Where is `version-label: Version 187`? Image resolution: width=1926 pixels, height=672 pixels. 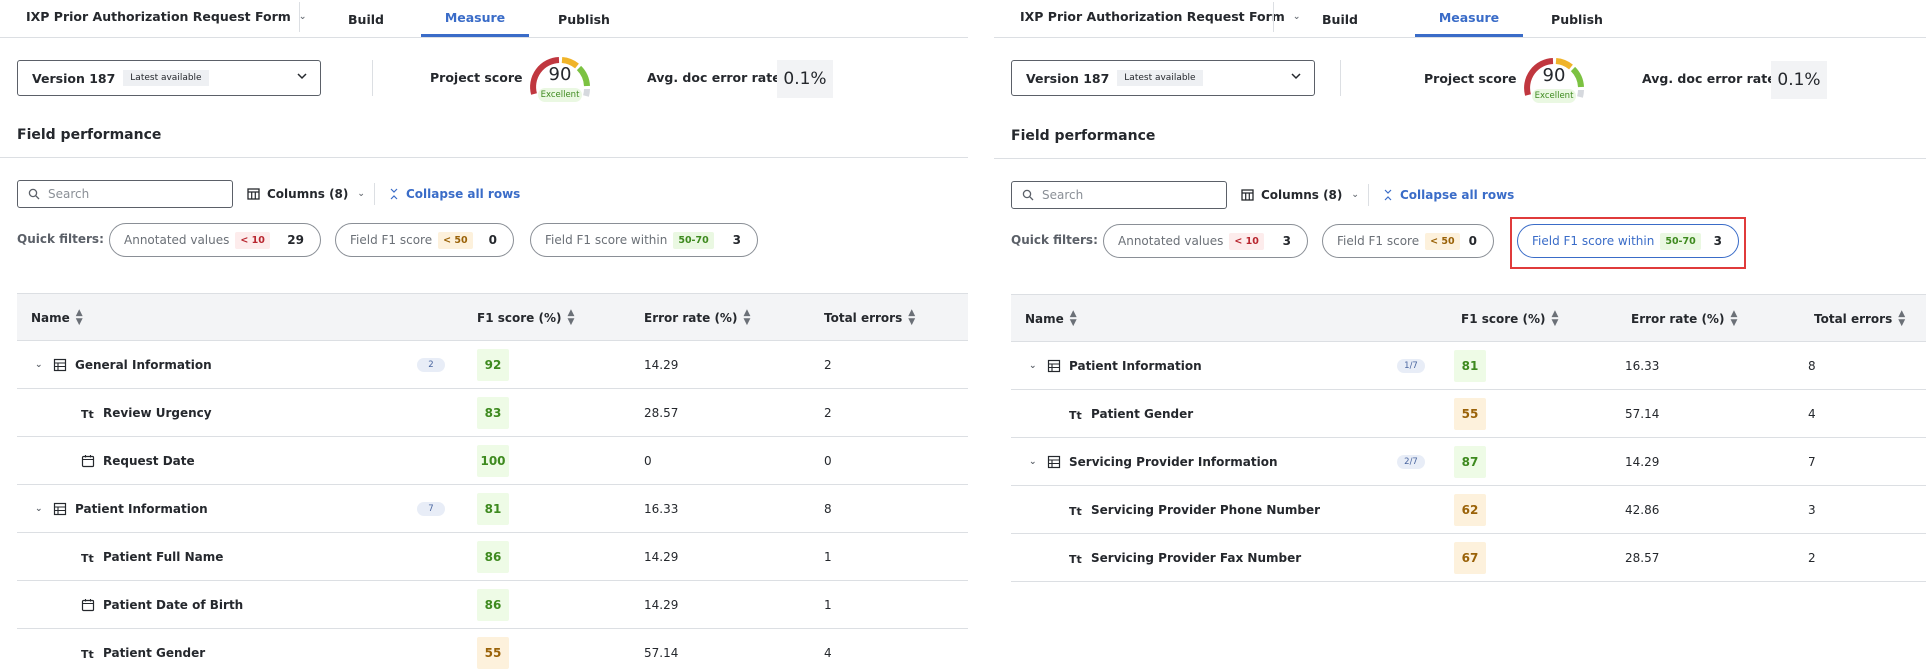 version-label: Version 187 is located at coordinates (1068, 78).